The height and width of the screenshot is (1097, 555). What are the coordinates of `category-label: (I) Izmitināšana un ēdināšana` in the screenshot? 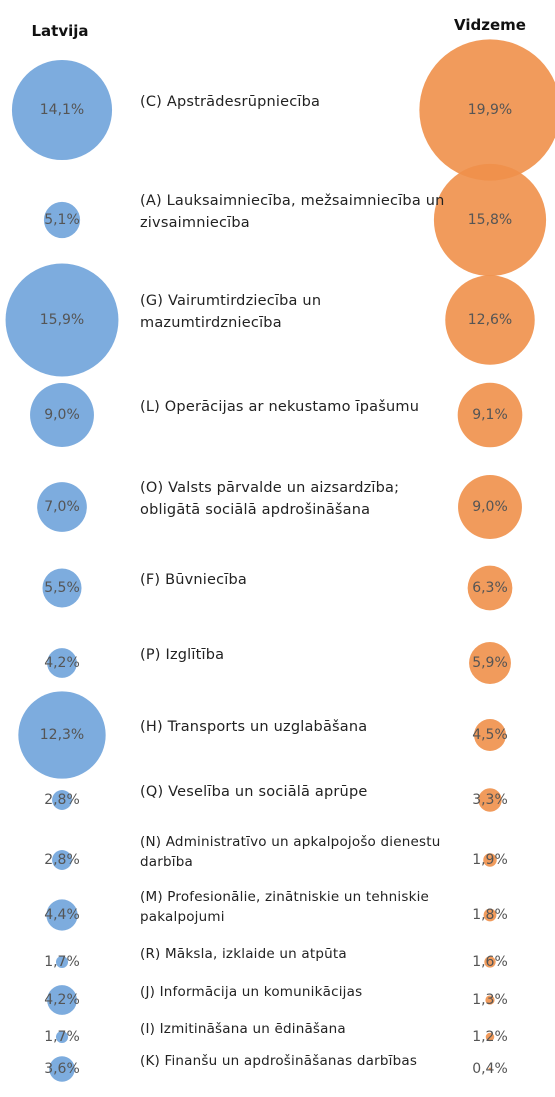 It's located at (243, 1029).